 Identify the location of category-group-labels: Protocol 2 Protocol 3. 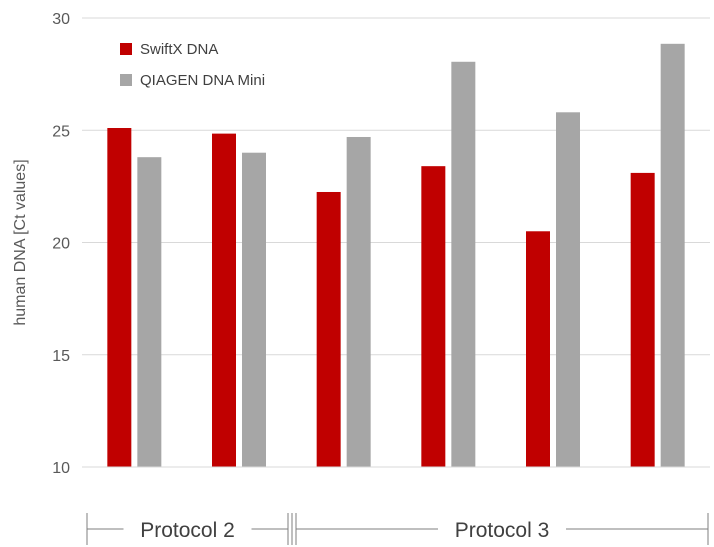
(397, 529).